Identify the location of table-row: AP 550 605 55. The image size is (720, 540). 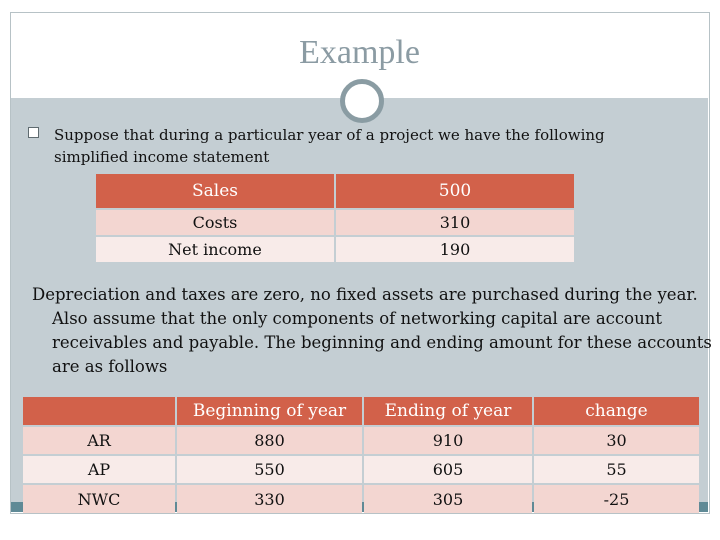
(361, 469).